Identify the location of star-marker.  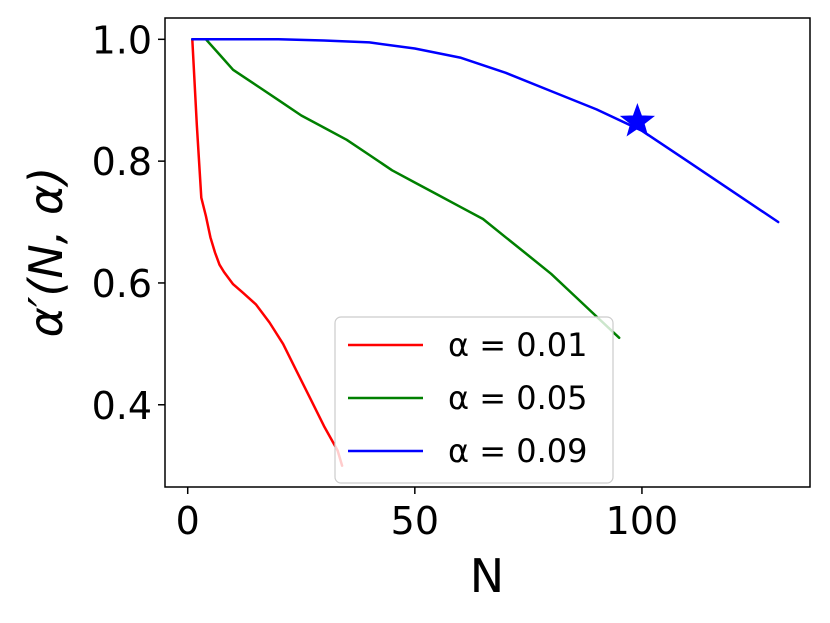
(637, 120).